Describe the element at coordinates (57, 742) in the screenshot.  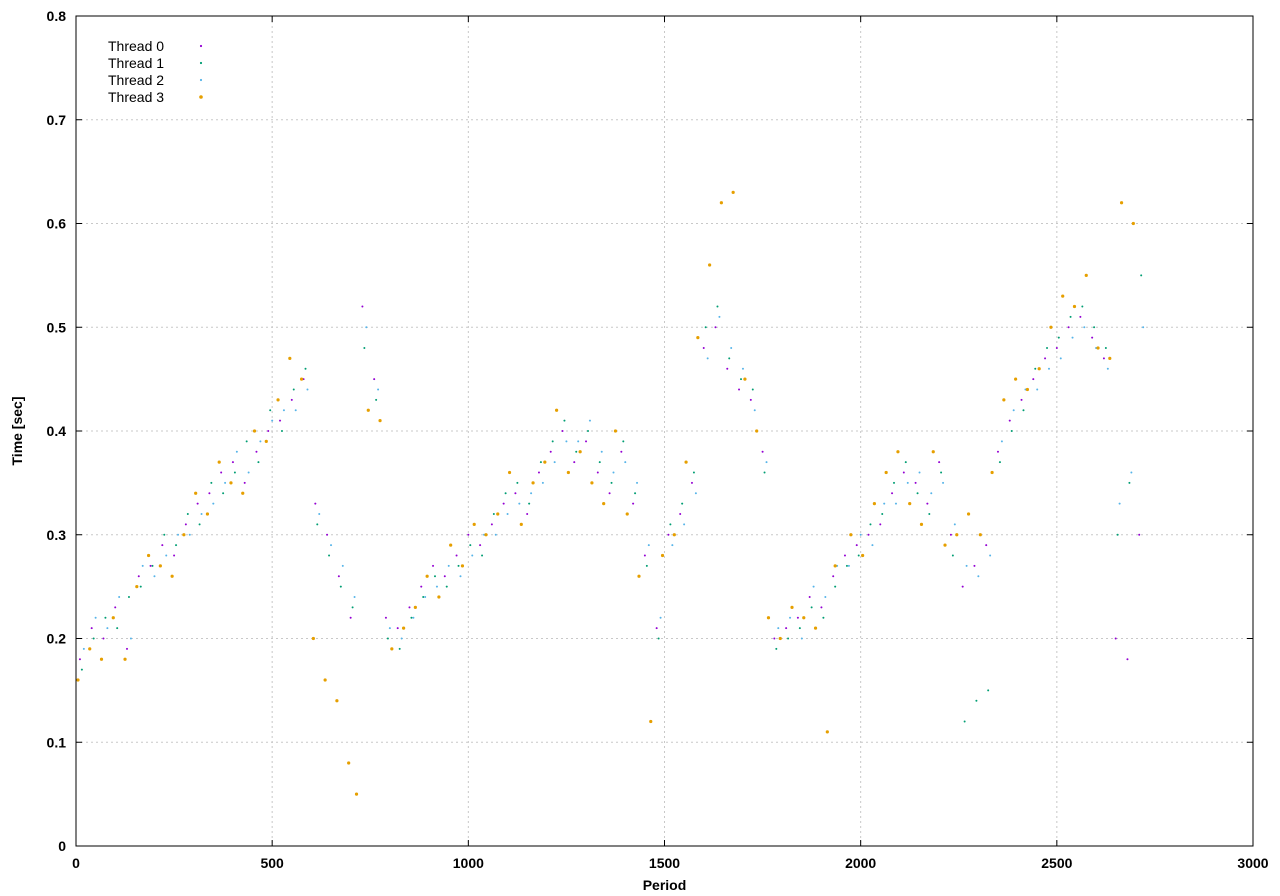
I see `y-tick-label: 0.1` at that location.